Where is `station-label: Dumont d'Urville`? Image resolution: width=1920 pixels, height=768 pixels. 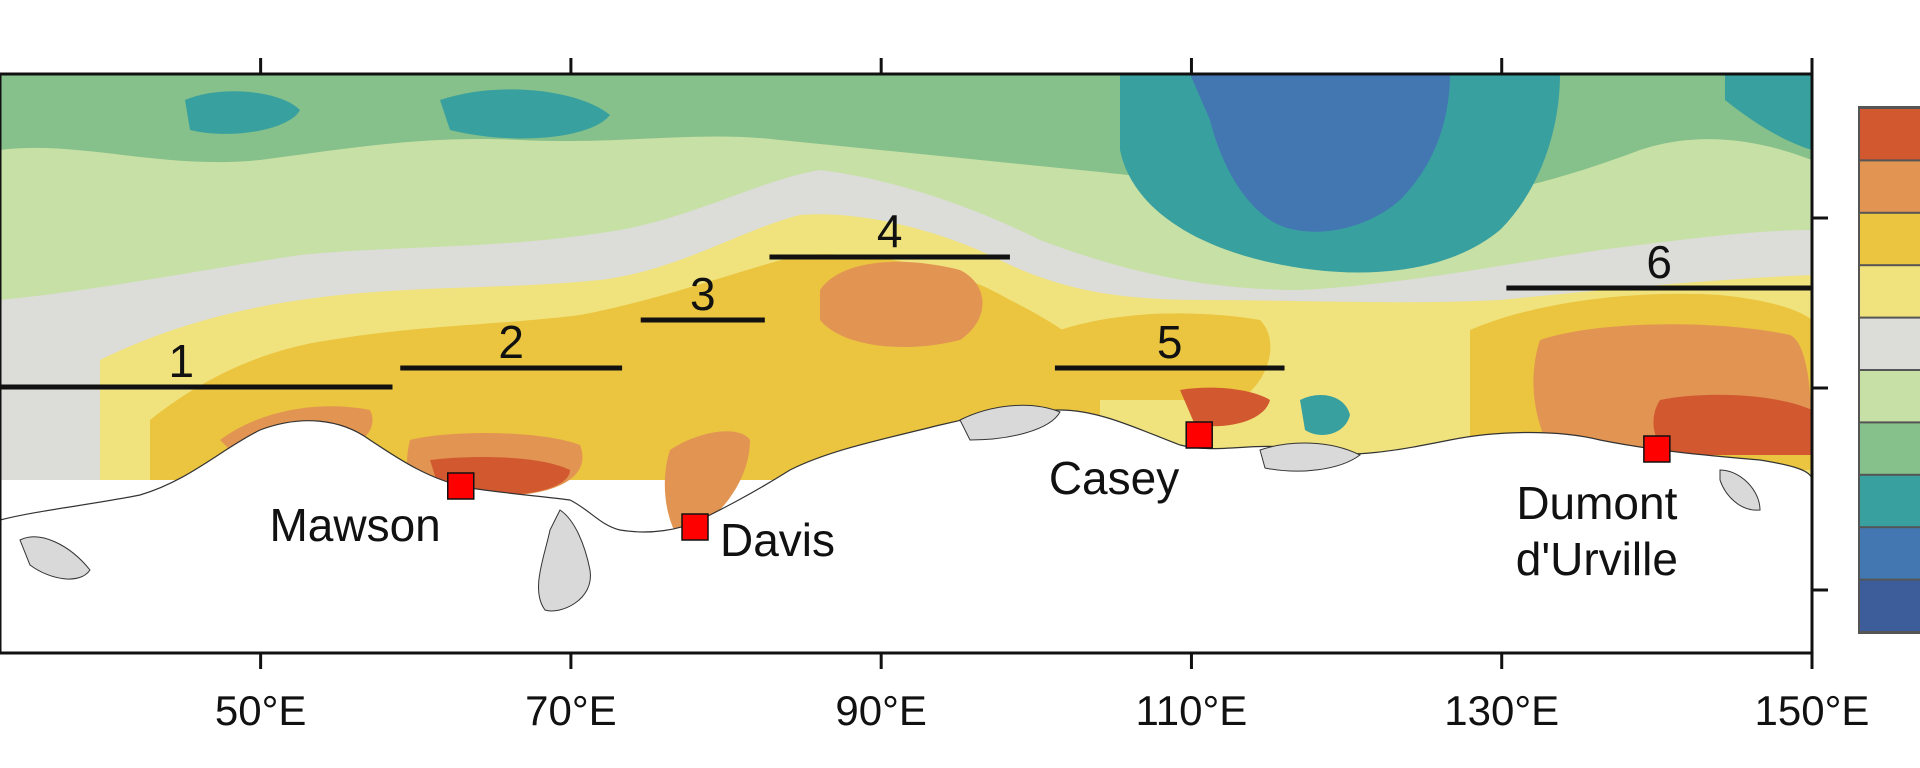
station-label: Dumont d'Urville is located at coordinates (1597, 531).